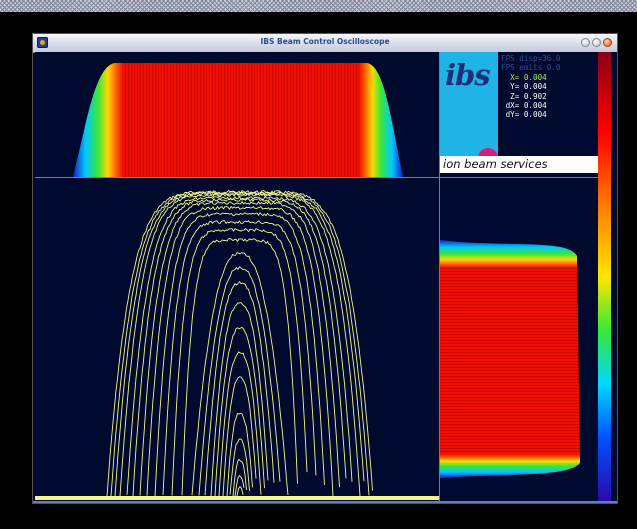 This screenshot has width=637, height=529. I want to click on title-bar: IBS Beam Control Oscilloscope, so click(325, 43).